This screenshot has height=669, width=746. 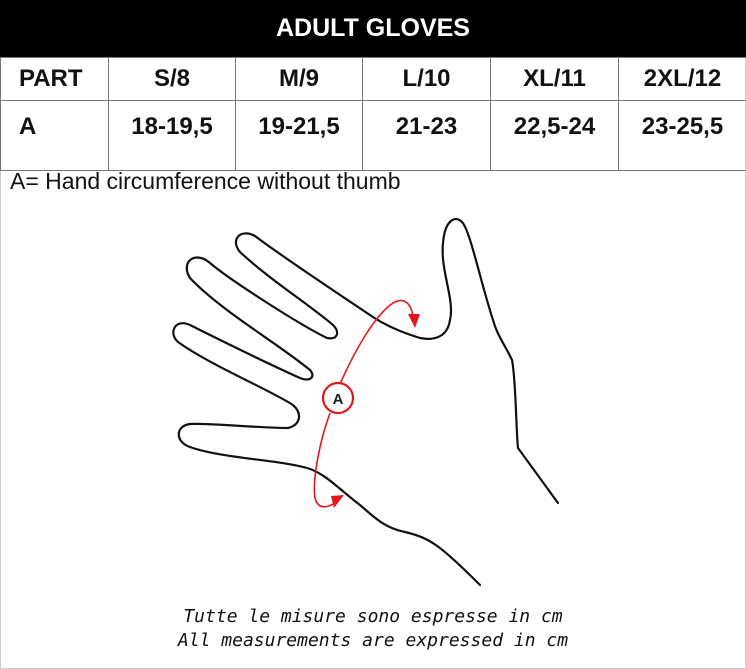 I want to click on table-row: A 18-19,5 19-21,5 21-23 22,5-24 23-25,5, so click(x=373, y=135).